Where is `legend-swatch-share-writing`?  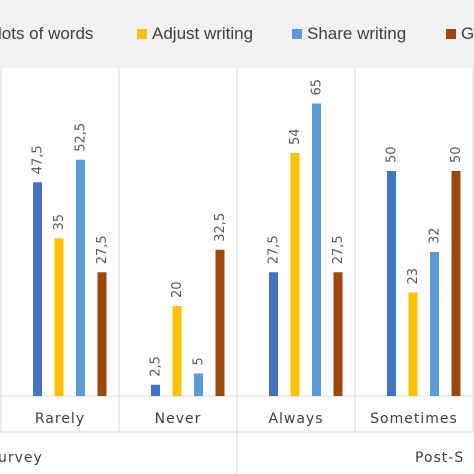
legend-swatch-share-writing is located at coordinates (297, 34).